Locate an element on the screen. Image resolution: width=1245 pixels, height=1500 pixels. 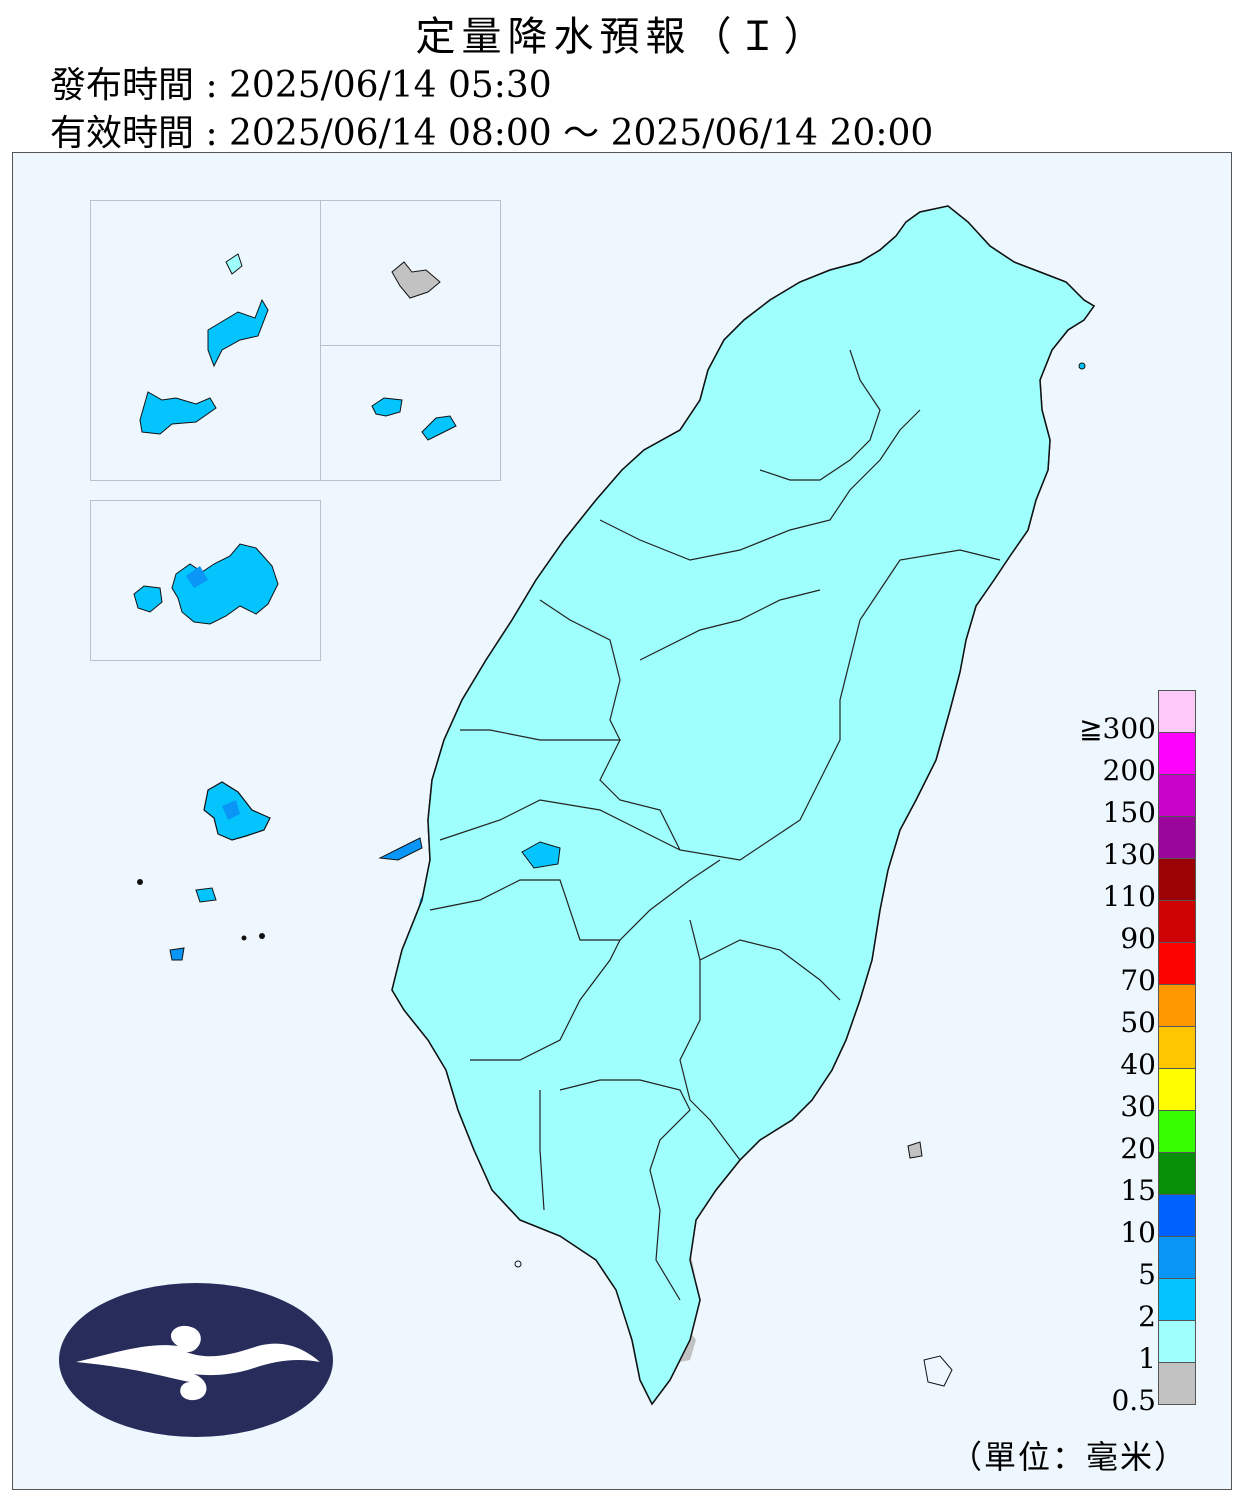
unit-label: （單位：毫米） is located at coordinates (1069, 1457).